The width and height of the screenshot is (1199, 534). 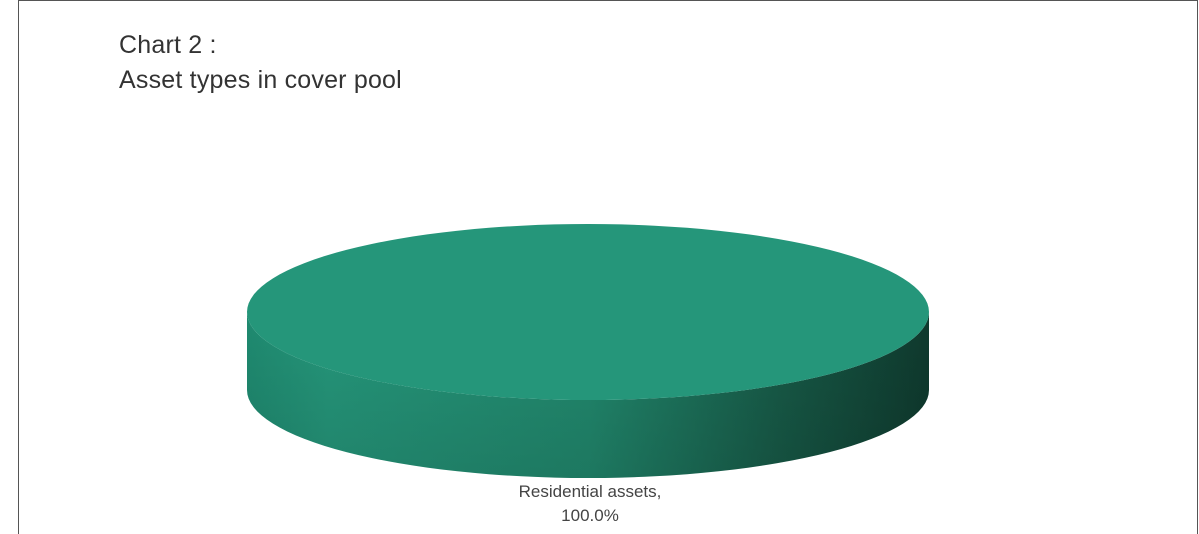 What do you see at coordinates (590, 515) in the screenshot?
I see `slice-value-residential: 100.0%` at bounding box center [590, 515].